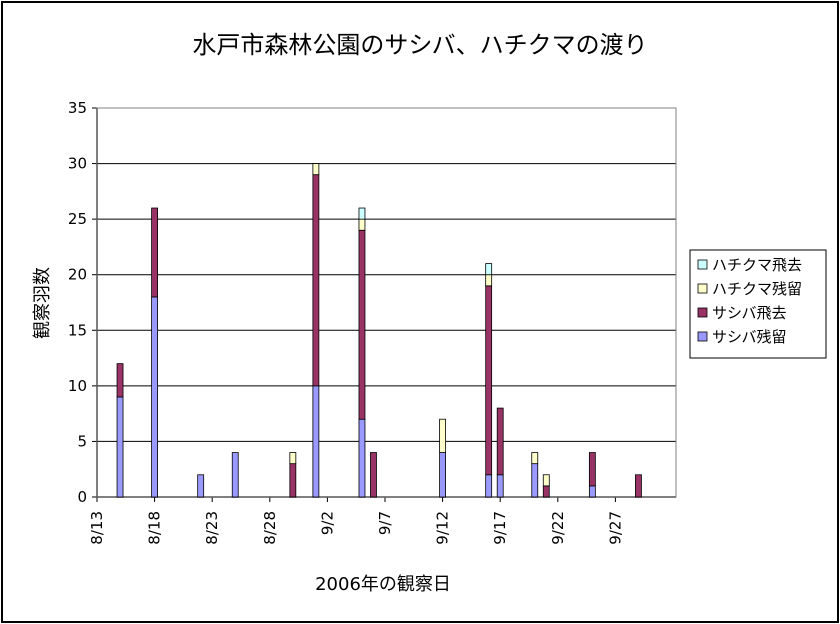 The width and height of the screenshot is (840, 624). What do you see at coordinates (327, 523) in the screenshot?
I see `x-tick-label: 9/2` at bounding box center [327, 523].